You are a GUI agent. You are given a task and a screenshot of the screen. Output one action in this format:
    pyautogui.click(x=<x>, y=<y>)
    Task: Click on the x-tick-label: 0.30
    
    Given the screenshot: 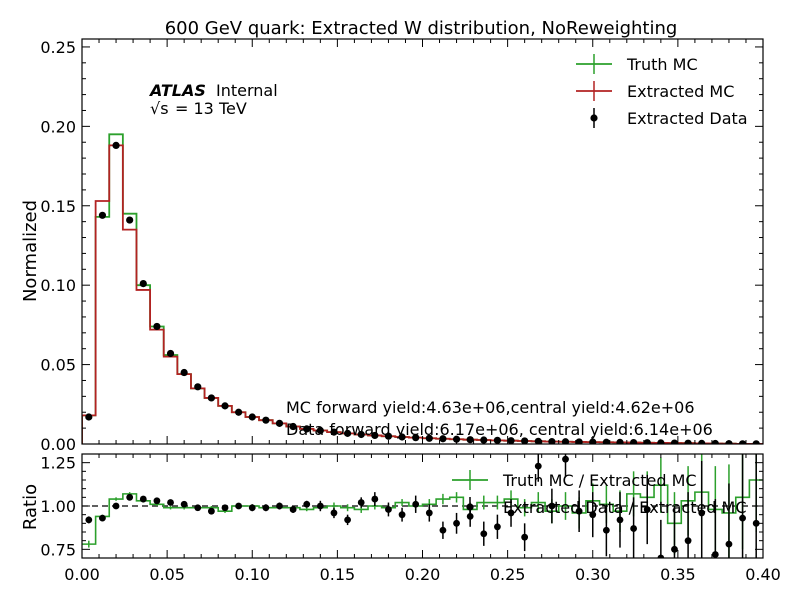 What is the action you would take?
    pyautogui.click(x=593, y=574)
    